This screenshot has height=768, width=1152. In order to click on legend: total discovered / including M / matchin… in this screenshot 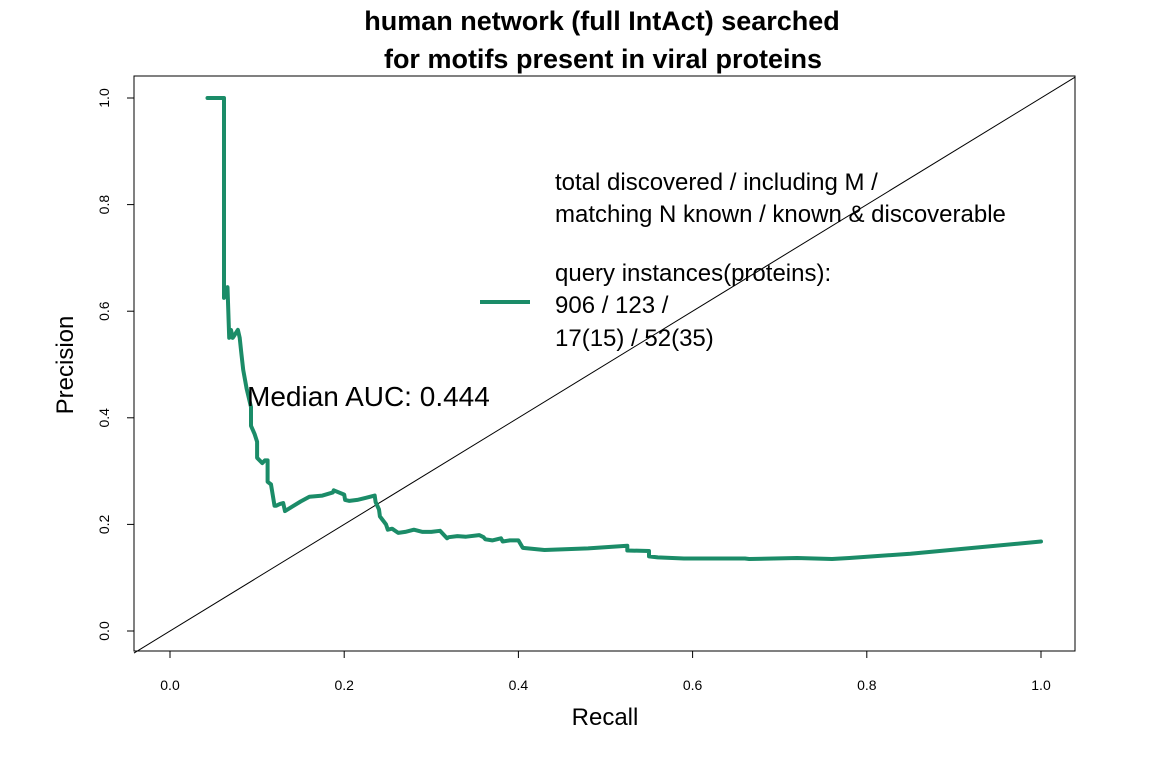, I will do `click(743, 260)`.